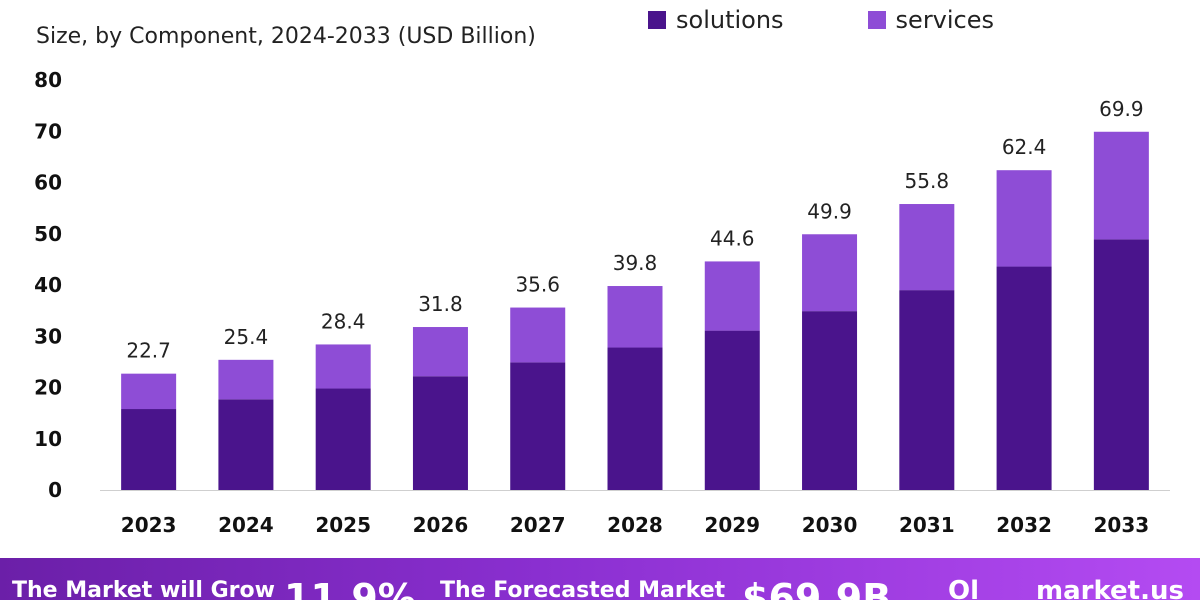 This screenshot has width=1200, height=600. What do you see at coordinates (55, 490) in the screenshot?
I see `y-tick-label: 0` at bounding box center [55, 490].